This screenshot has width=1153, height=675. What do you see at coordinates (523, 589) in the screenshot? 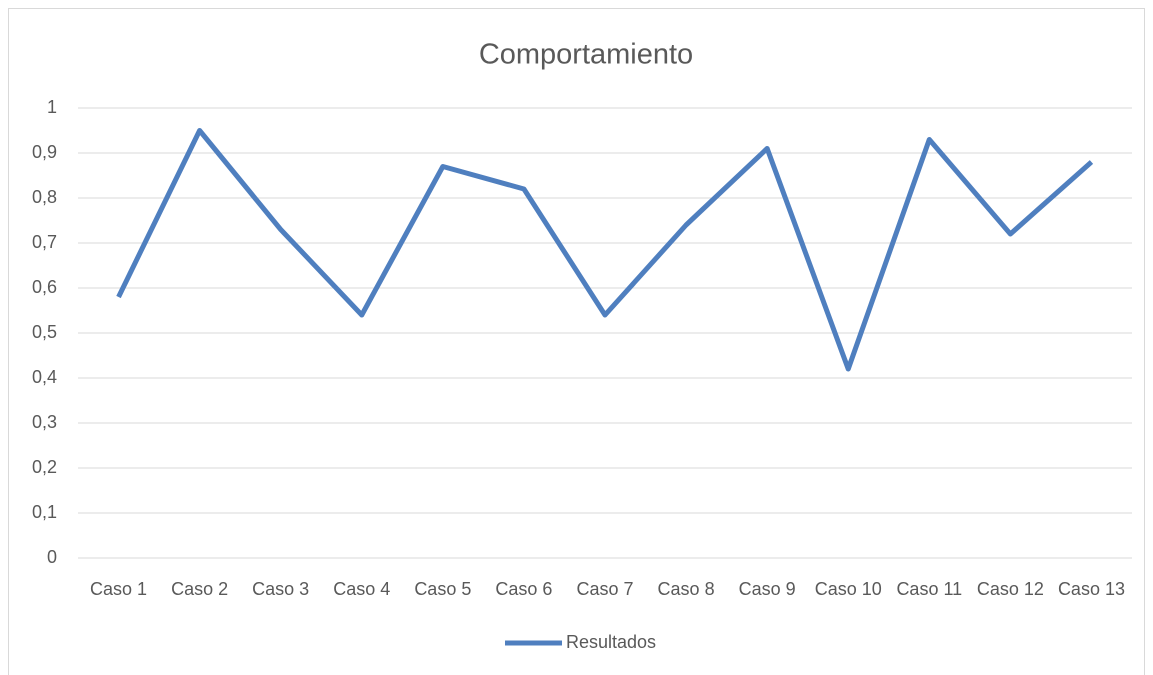
I see `x-tick-label: Caso 6` at bounding box center [523, 589].